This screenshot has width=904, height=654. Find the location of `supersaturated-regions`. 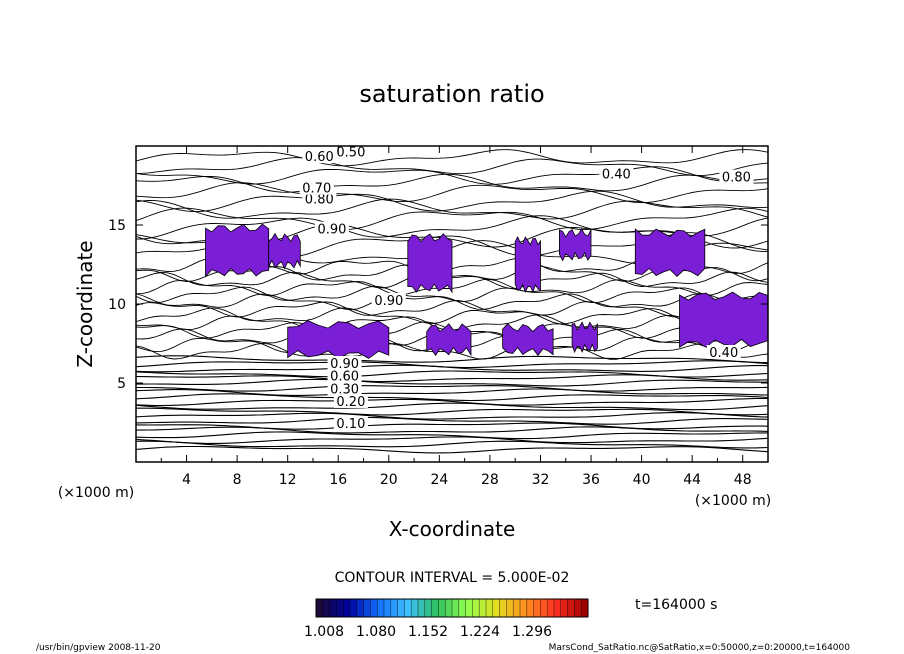

supersaturated-regions is located at coordinates (486, 291).